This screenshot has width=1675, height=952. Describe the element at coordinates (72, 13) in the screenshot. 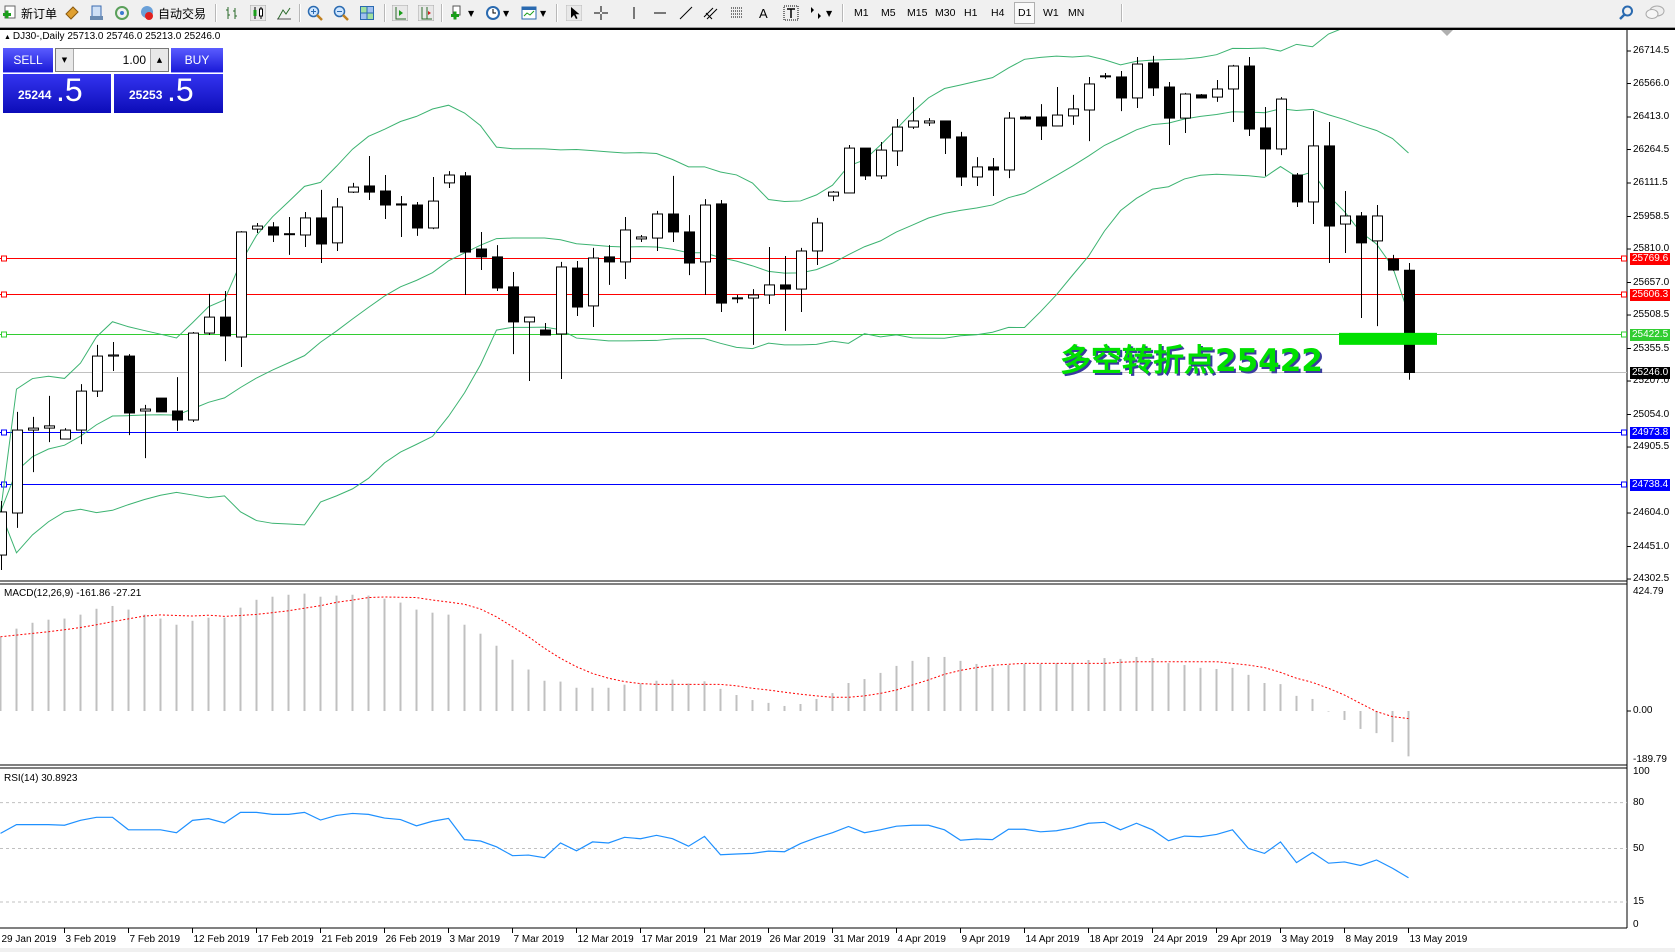

I see `history-center-icon` at that location.